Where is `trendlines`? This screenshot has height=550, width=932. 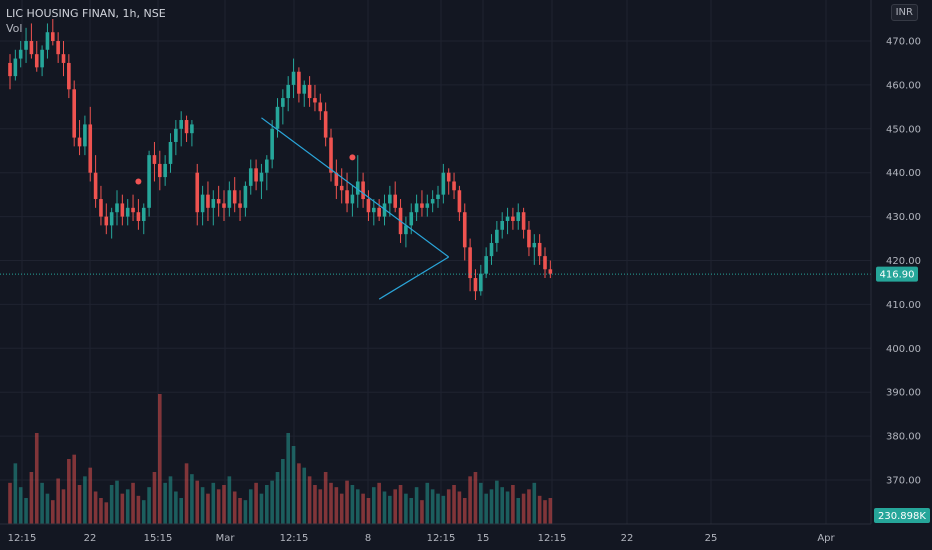
trendlines is located at coordinates (355, 208).